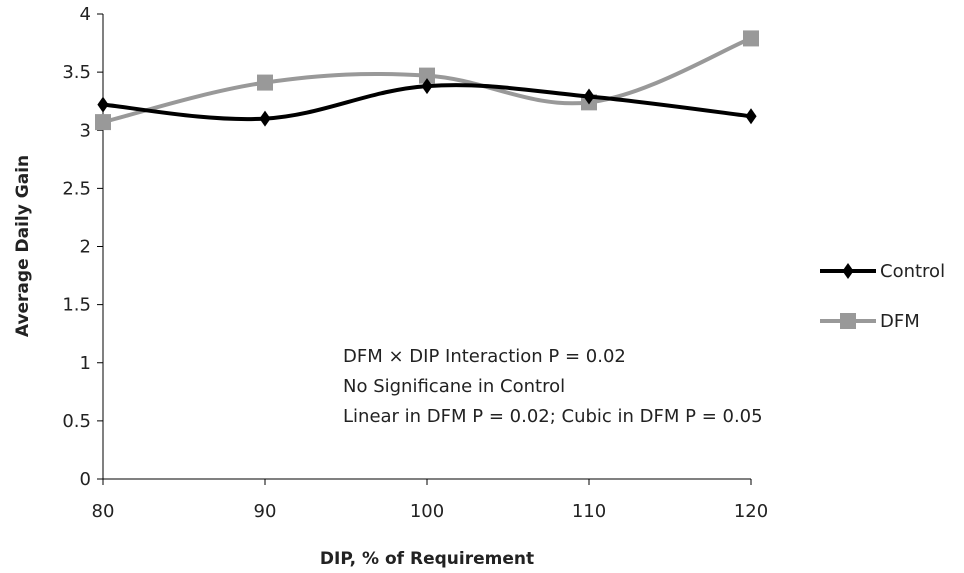 Image resolution: width=964 pixels, height=573 pixels. What do you see at coordinates (76, 188) in the screenshot?
I see `y-tick-label: 2.5` at bounding box center [76, 188].